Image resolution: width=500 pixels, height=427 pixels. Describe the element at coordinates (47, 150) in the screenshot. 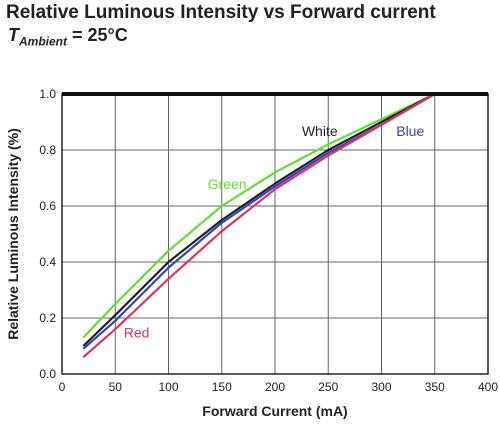

I see `y-tick-label: 0.8` at that location.